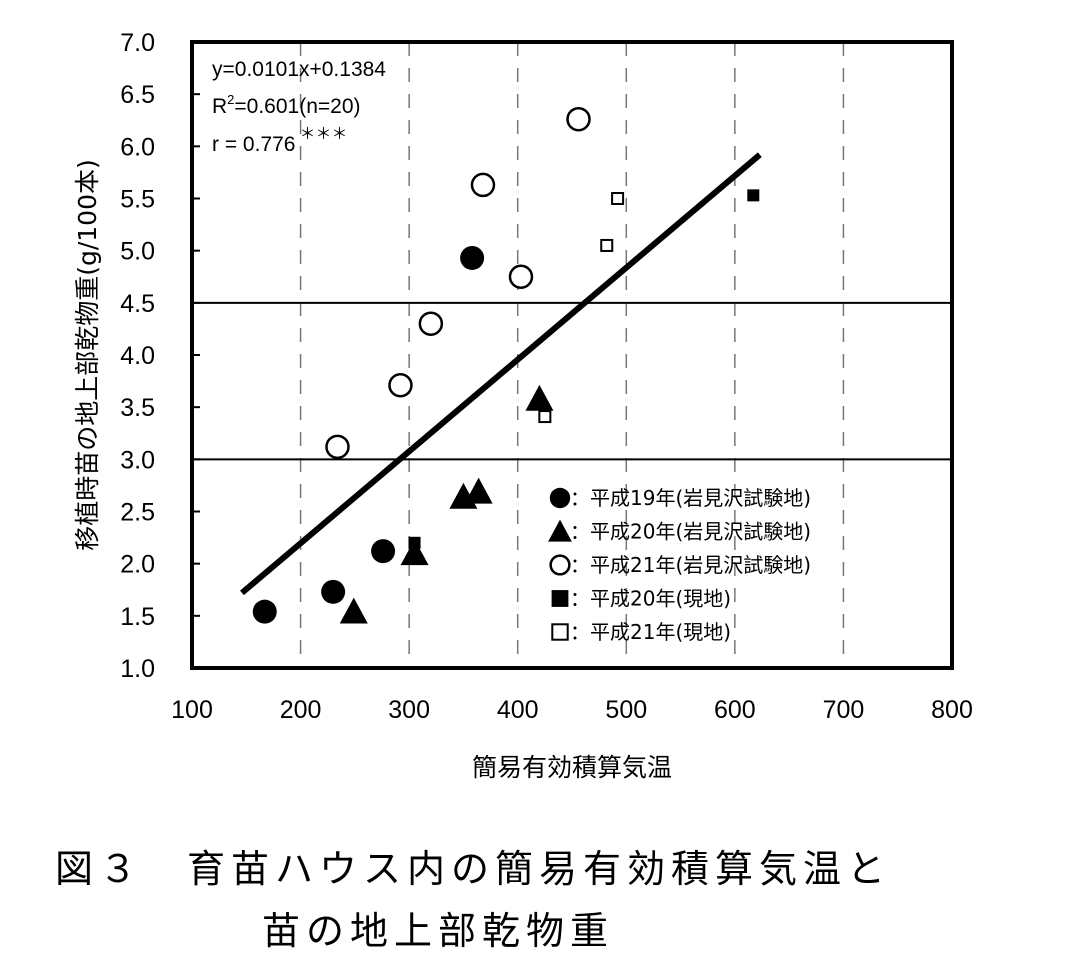 The width and height of the screenshot is (1070, 971). What do you see at coordinates (137, 565) in the screenshot?
I see `y-tick-label: 2.0` at bounding box center [137, 565].